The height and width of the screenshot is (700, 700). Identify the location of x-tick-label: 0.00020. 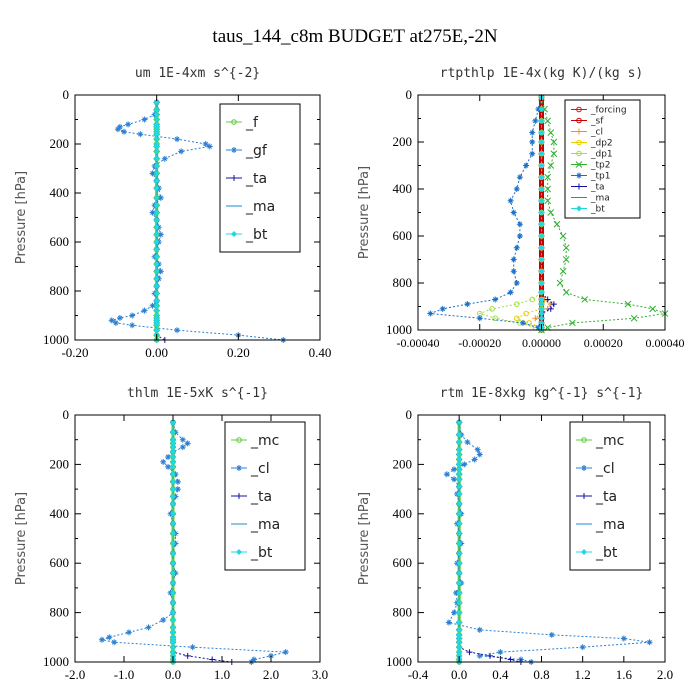
(603, 343).